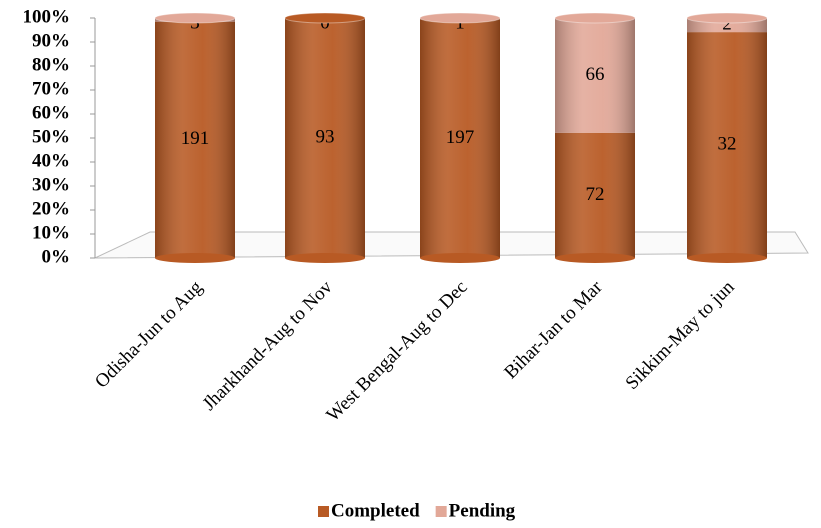 The height and width of the screenshot is (528, 821). Describe the element at coordinates (51, 112) in the screenshot. I see `y-tick-label: 60%` at that location.